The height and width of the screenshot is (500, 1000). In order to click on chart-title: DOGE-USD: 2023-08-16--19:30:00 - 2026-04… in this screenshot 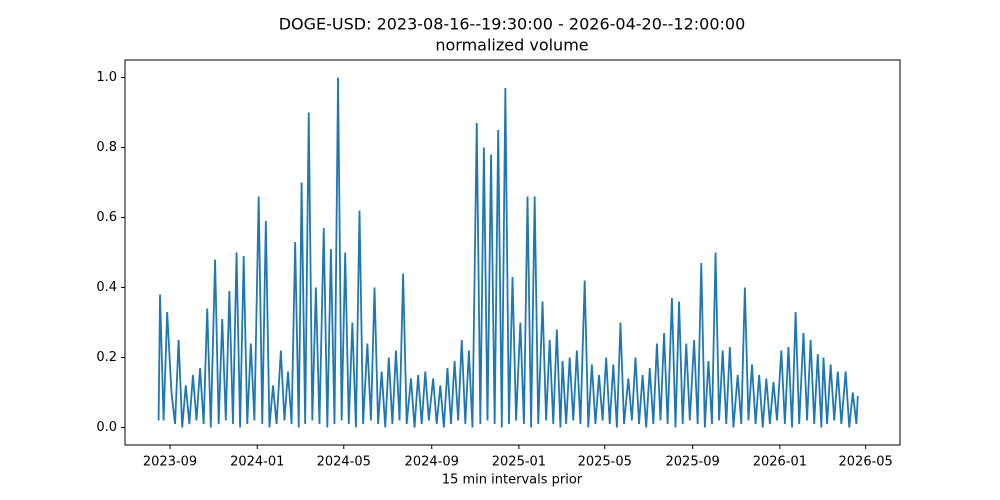, I will do `click(512, 24)`.